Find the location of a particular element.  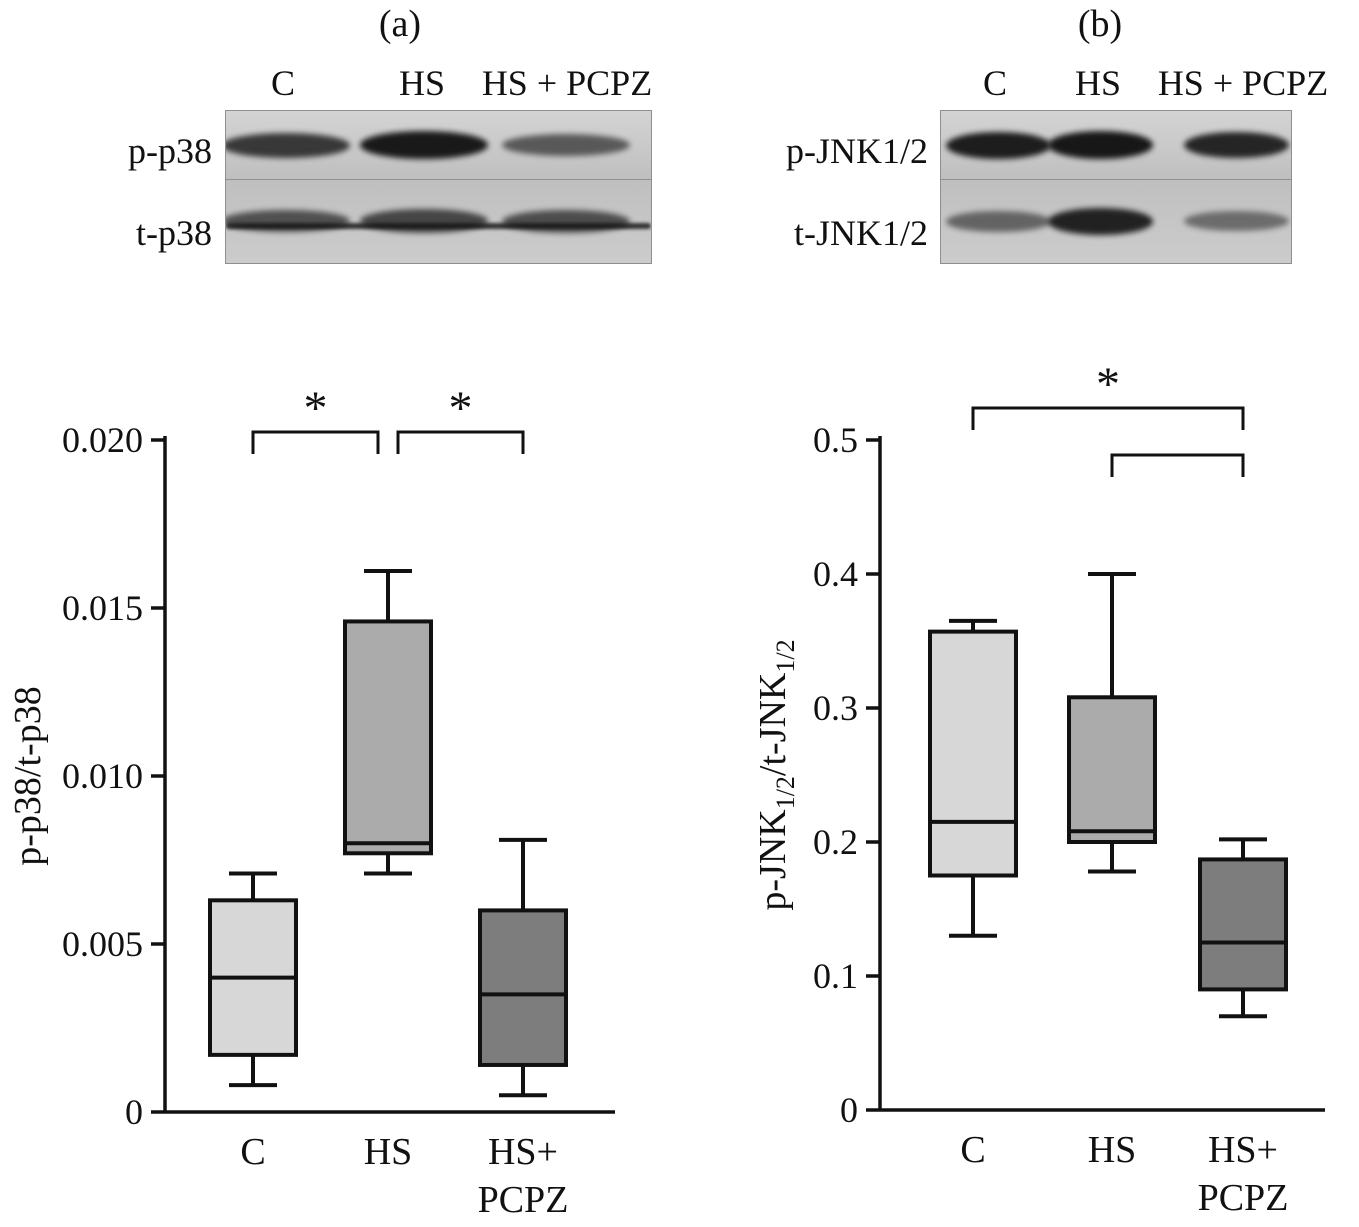

row-label-t-p38: t-p38 is located at coordinates (174, 233).